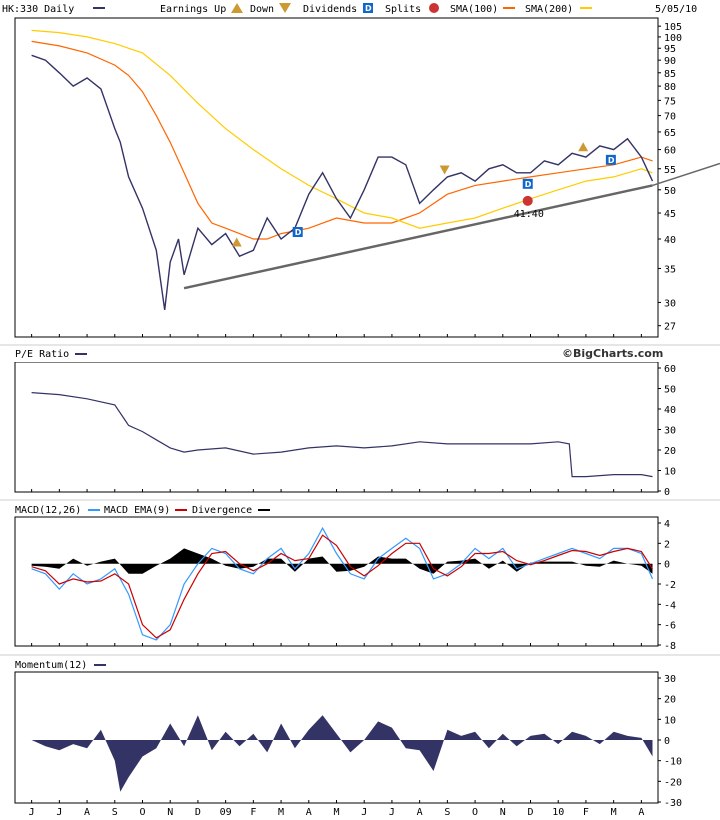  I want to click on x-tick-label-13: J, so click(392, 812).